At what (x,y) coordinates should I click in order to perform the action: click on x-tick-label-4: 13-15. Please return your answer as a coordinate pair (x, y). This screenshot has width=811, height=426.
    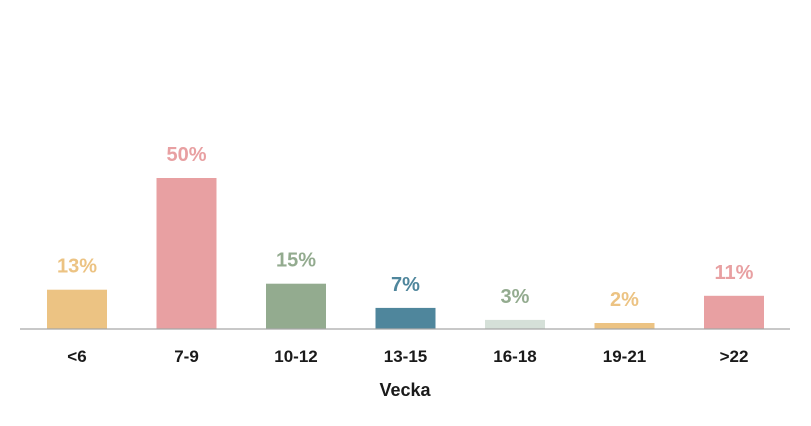
    Looking at the image, I should click on (405, 356).